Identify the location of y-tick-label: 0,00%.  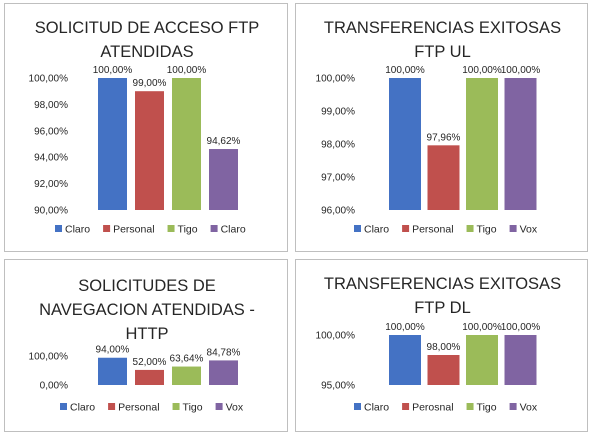
(54, 386).